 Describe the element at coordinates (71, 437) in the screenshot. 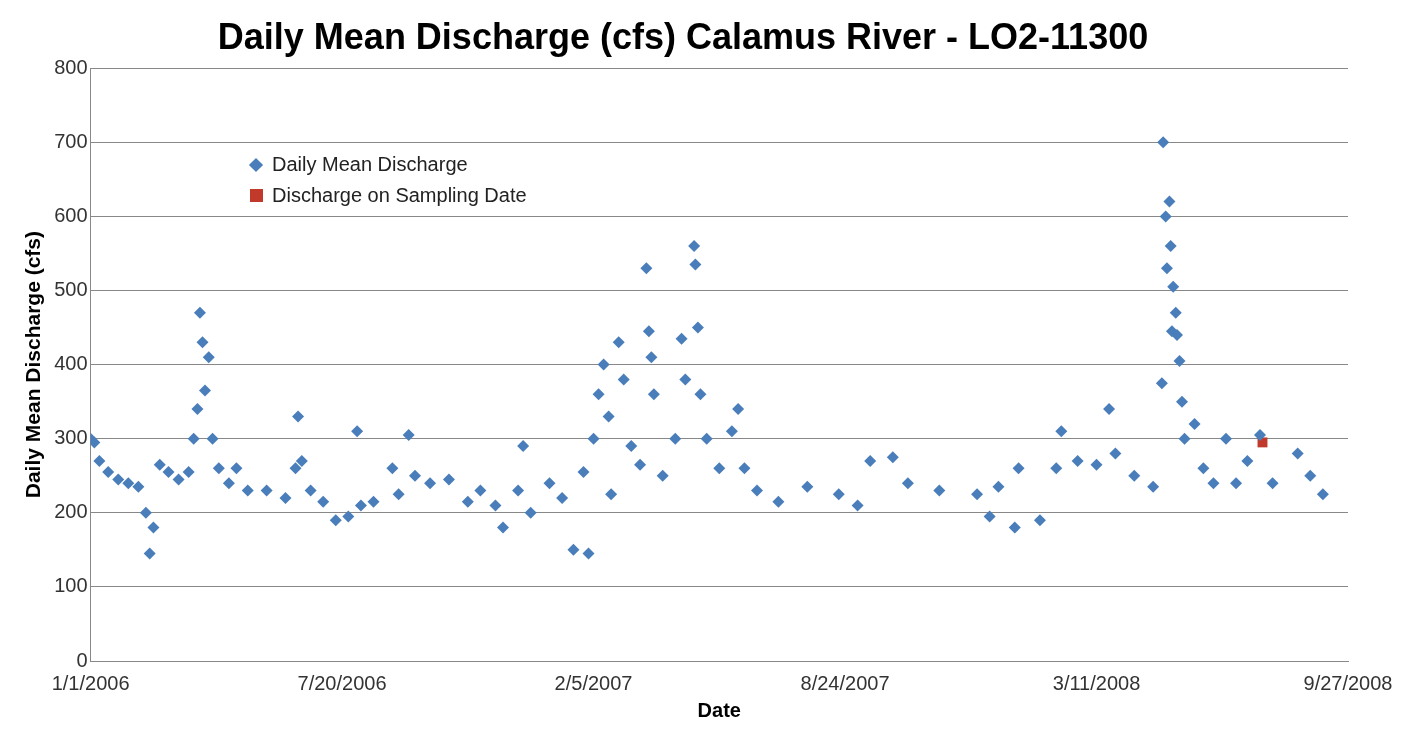

I see `y-tick-label: 300` at that location.